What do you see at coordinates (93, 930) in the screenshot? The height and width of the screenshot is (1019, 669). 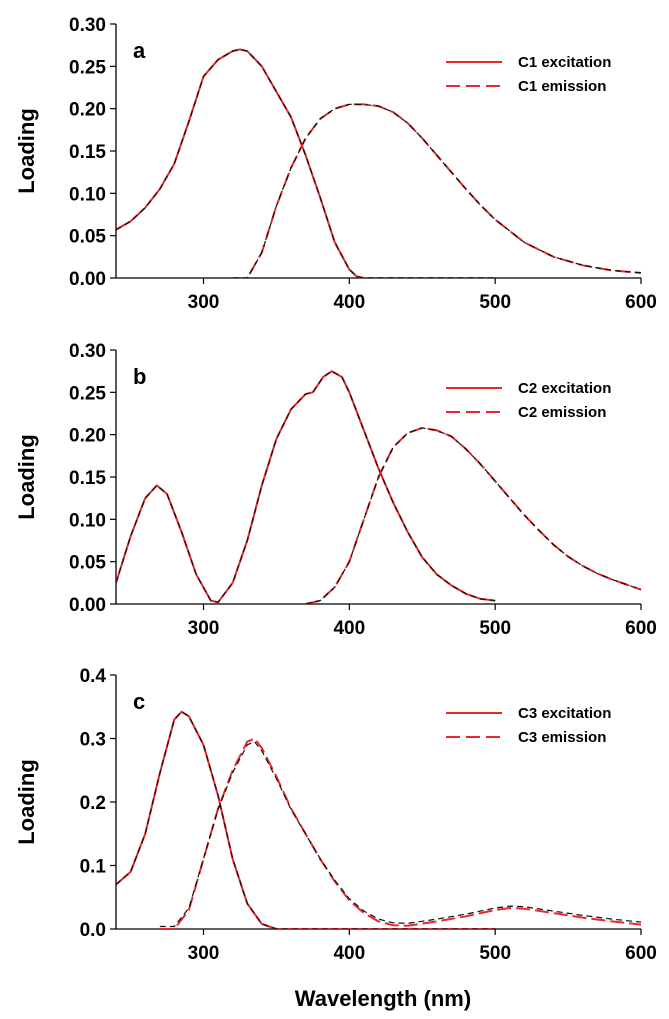 I see `y-tick-label: 0.0` at bounding box center [93, 930].